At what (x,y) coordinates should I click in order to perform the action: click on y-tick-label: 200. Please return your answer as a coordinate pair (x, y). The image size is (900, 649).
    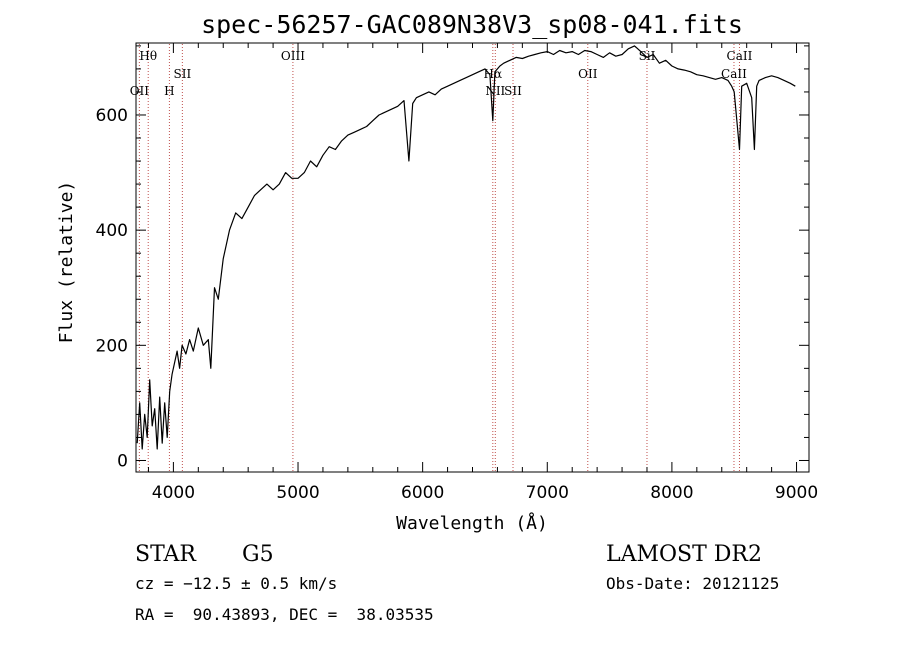
    Looking at the image, I should click on (112, 346).